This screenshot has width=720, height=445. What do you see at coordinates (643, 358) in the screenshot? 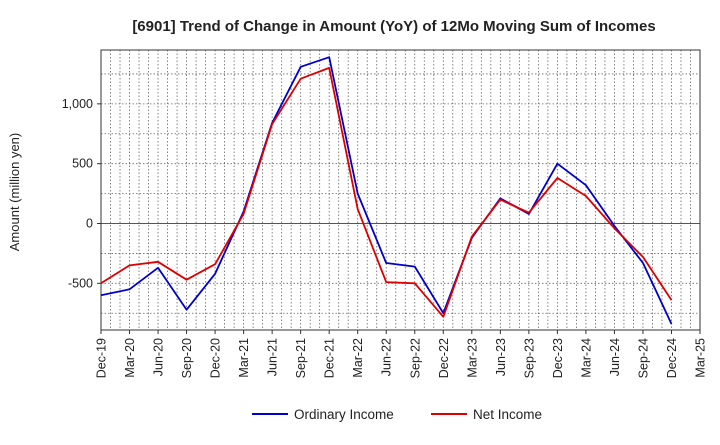
I see `x-tick-label: Sep-24` at bounding box center [643, 358].